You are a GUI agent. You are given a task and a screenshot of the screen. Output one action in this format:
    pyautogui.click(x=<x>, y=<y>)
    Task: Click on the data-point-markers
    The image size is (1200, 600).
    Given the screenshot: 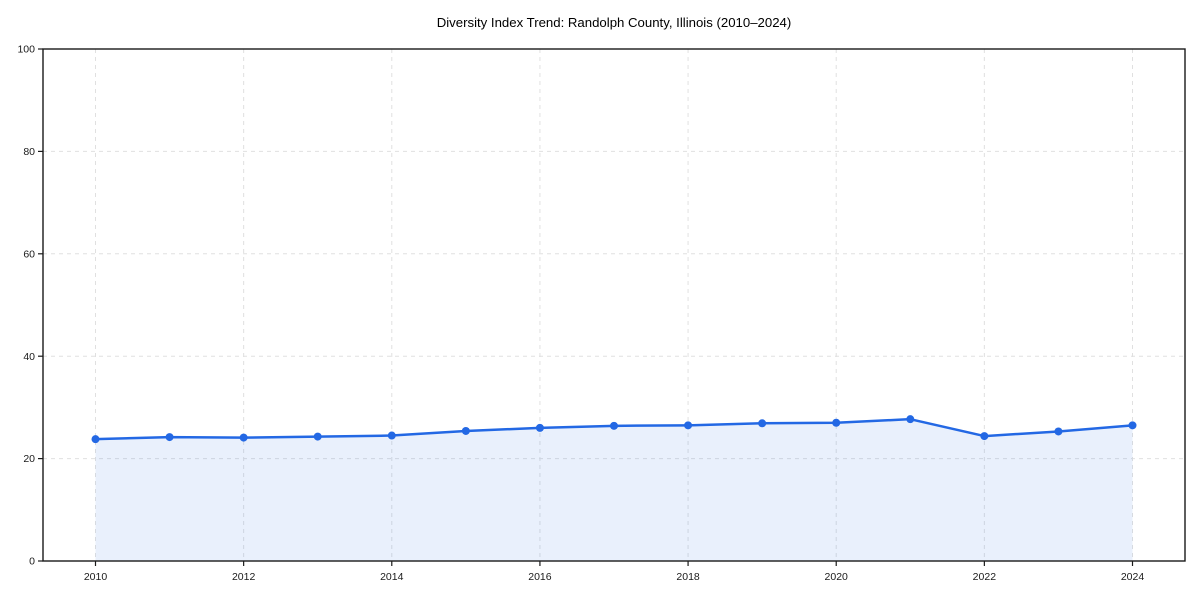 What is the action you would take?
    pyautogui.click(x=614, y=429)
    